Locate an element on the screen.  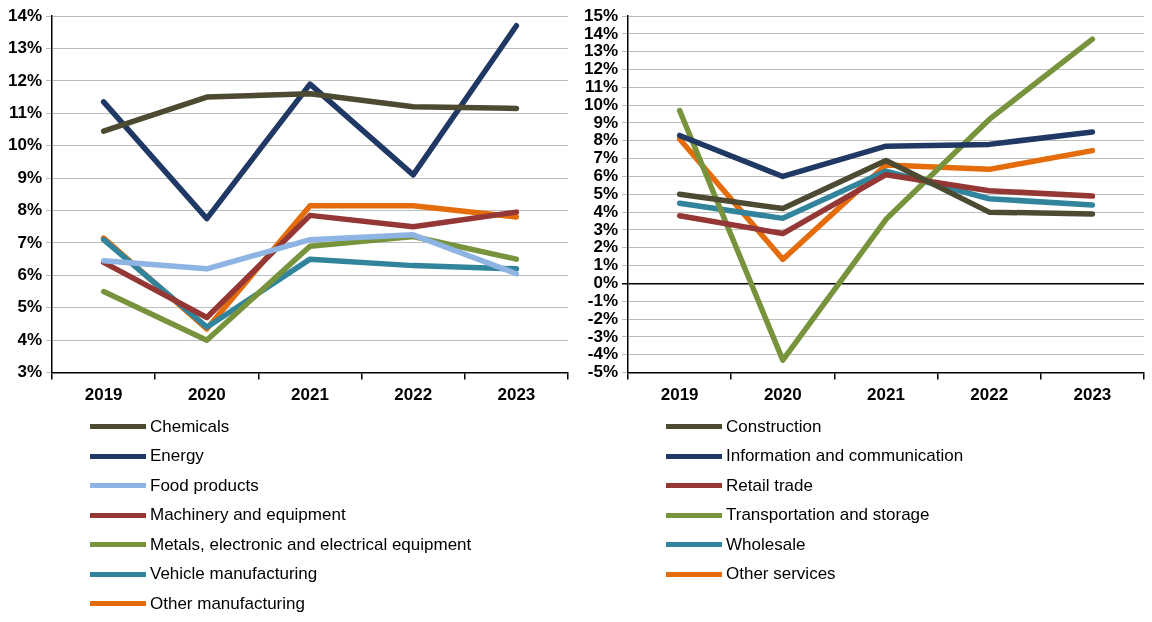
legend-label: Food products is located at coordinates (204, 485).